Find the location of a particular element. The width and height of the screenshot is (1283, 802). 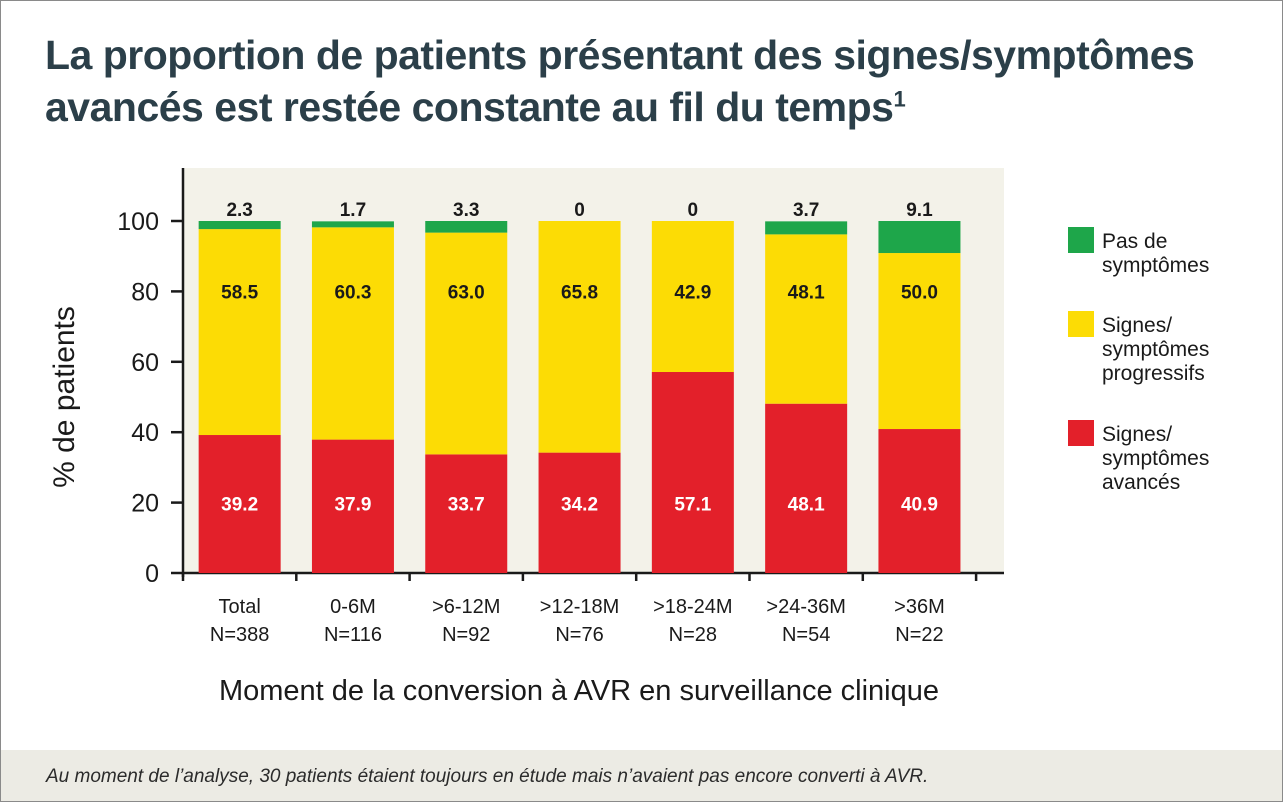

x-tick-label: 0-6M is located at coordinates (353, 607).